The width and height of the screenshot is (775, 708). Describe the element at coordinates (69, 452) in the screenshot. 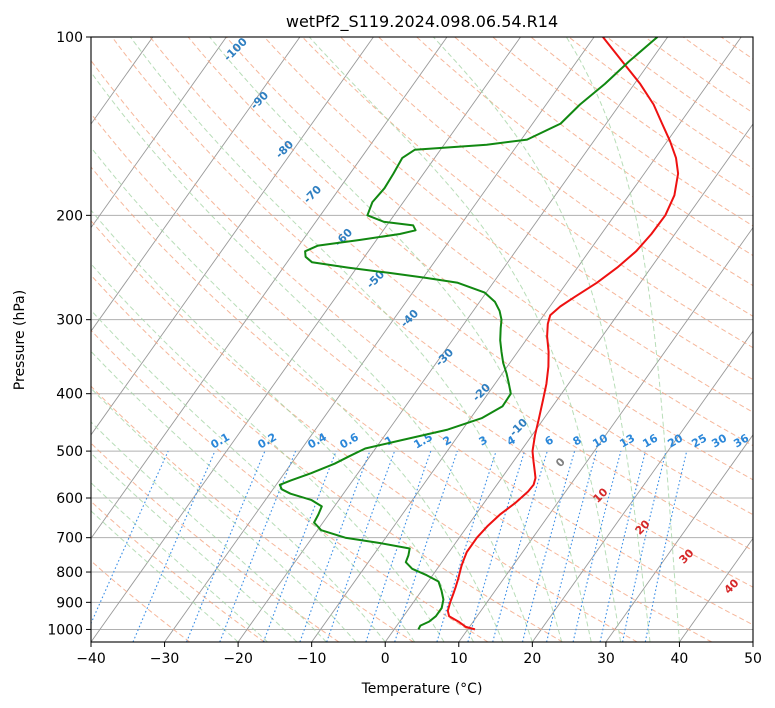

I see `y-tick-label: 500` at that location.